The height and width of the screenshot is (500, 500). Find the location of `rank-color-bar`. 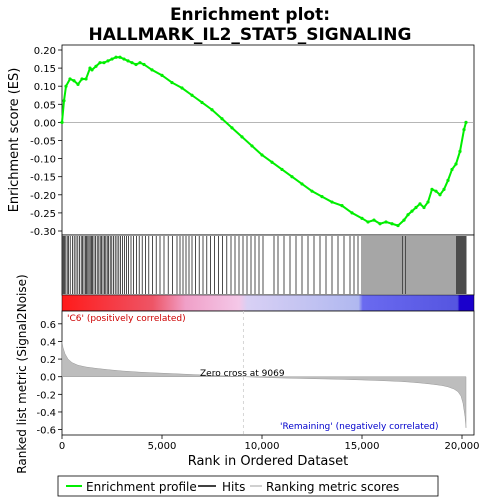

rank-color-bar is located at coordinates (268, 303).